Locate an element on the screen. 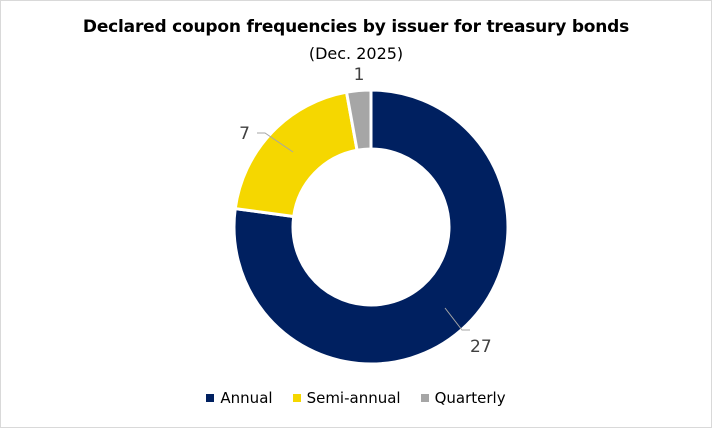  legend-item-semi-annual: Semi-annual is located at coordinates (346, 398).